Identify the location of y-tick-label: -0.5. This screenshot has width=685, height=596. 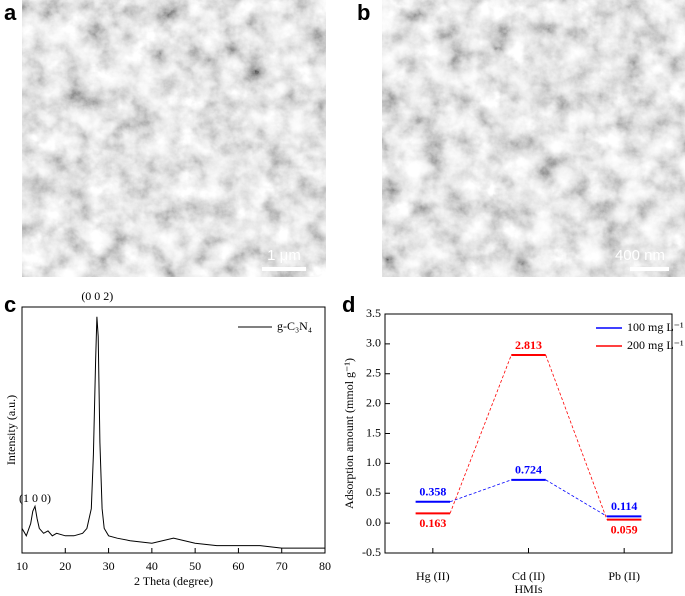
(371, 552).